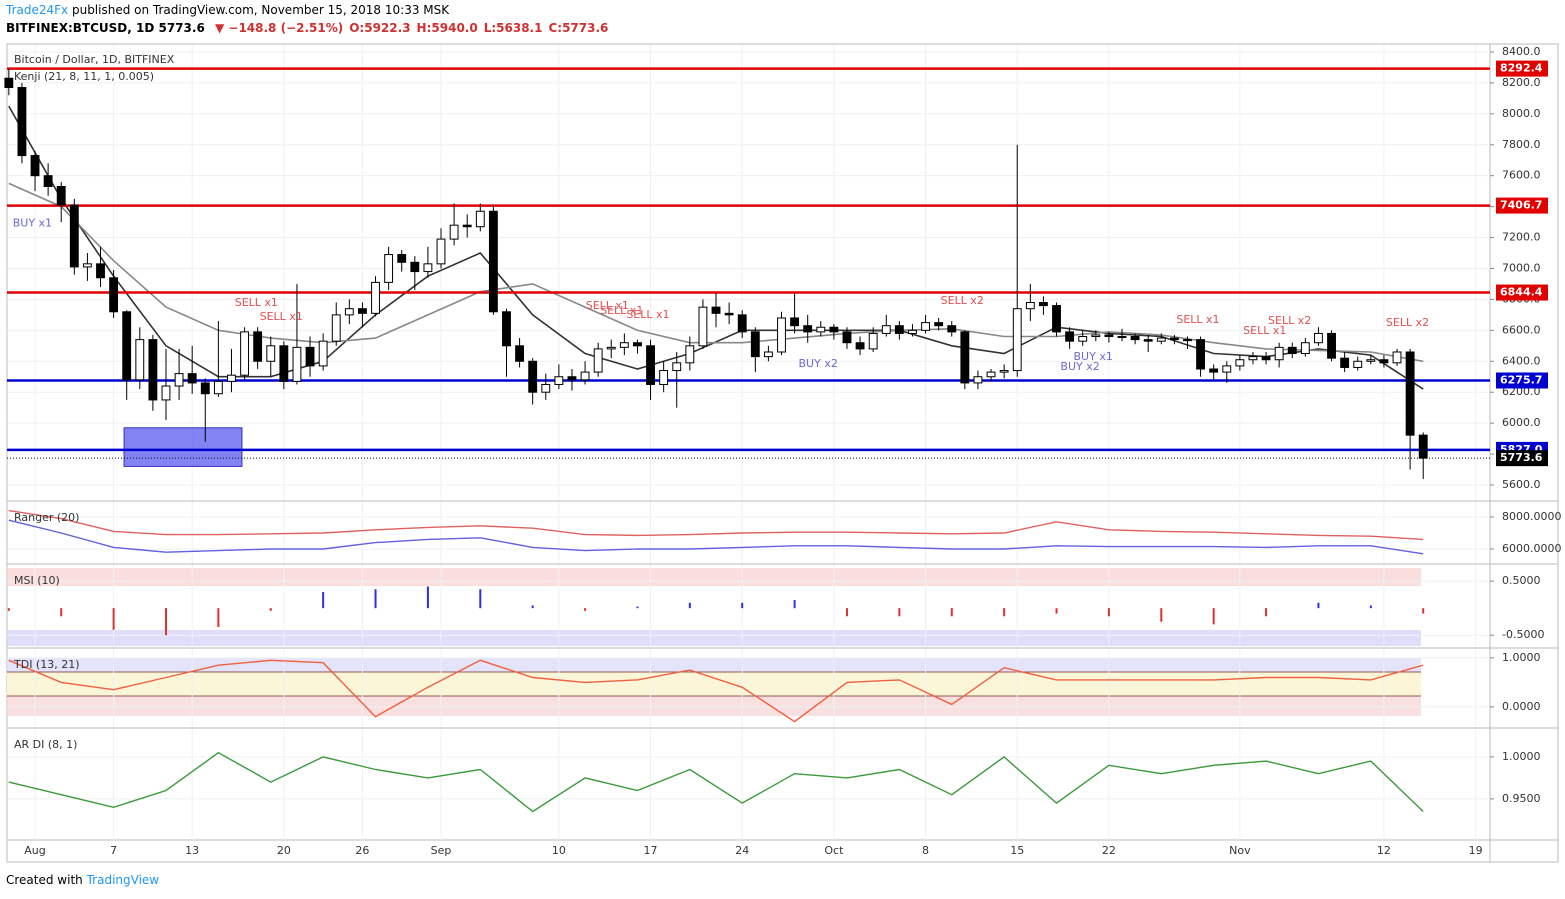 The height and width of the screenshot is (899, 1565). I want to click on tdi-lower-band, so click(714, 706).